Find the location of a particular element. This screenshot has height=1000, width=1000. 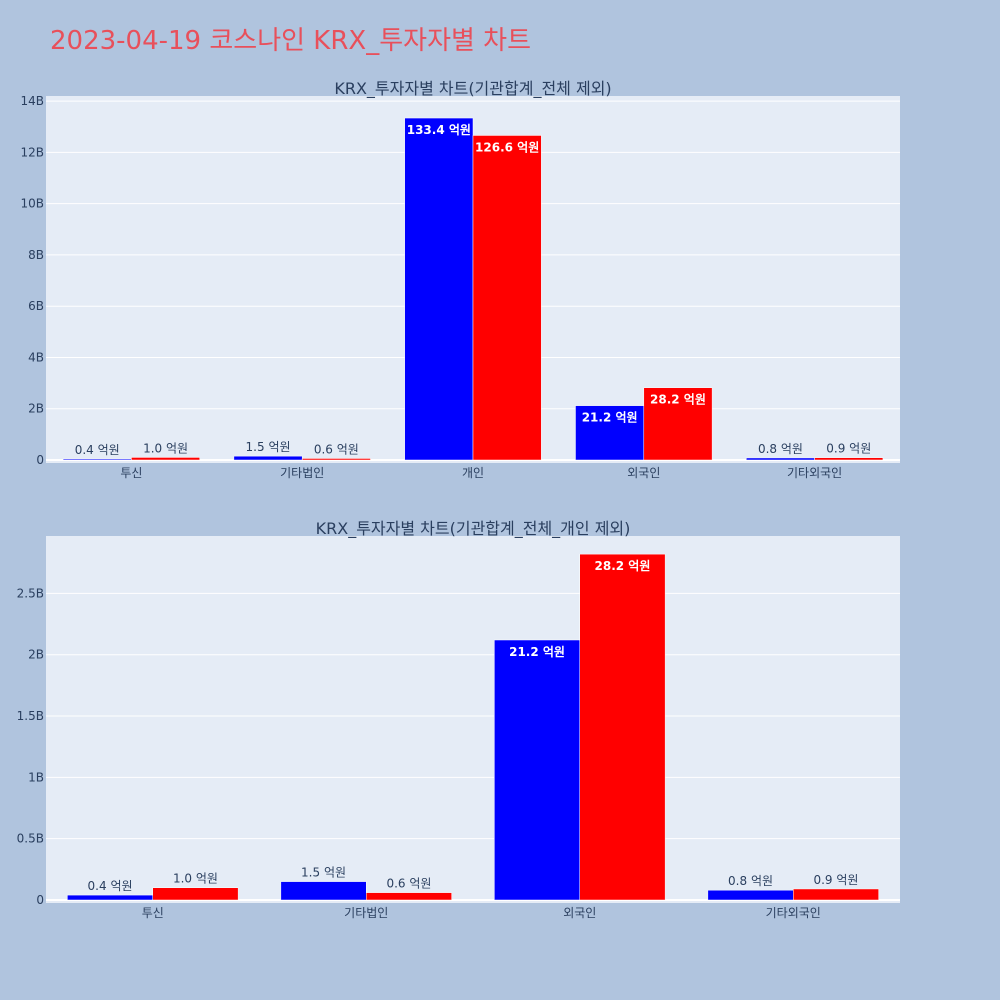

y-tick-label: 4B is located at coordinates (36, 357).